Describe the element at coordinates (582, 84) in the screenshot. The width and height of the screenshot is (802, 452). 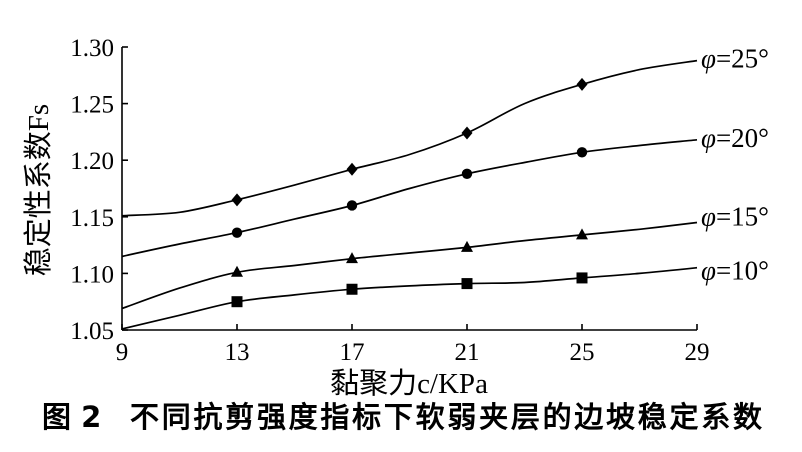
I see `point-phi25-c25` at that location.